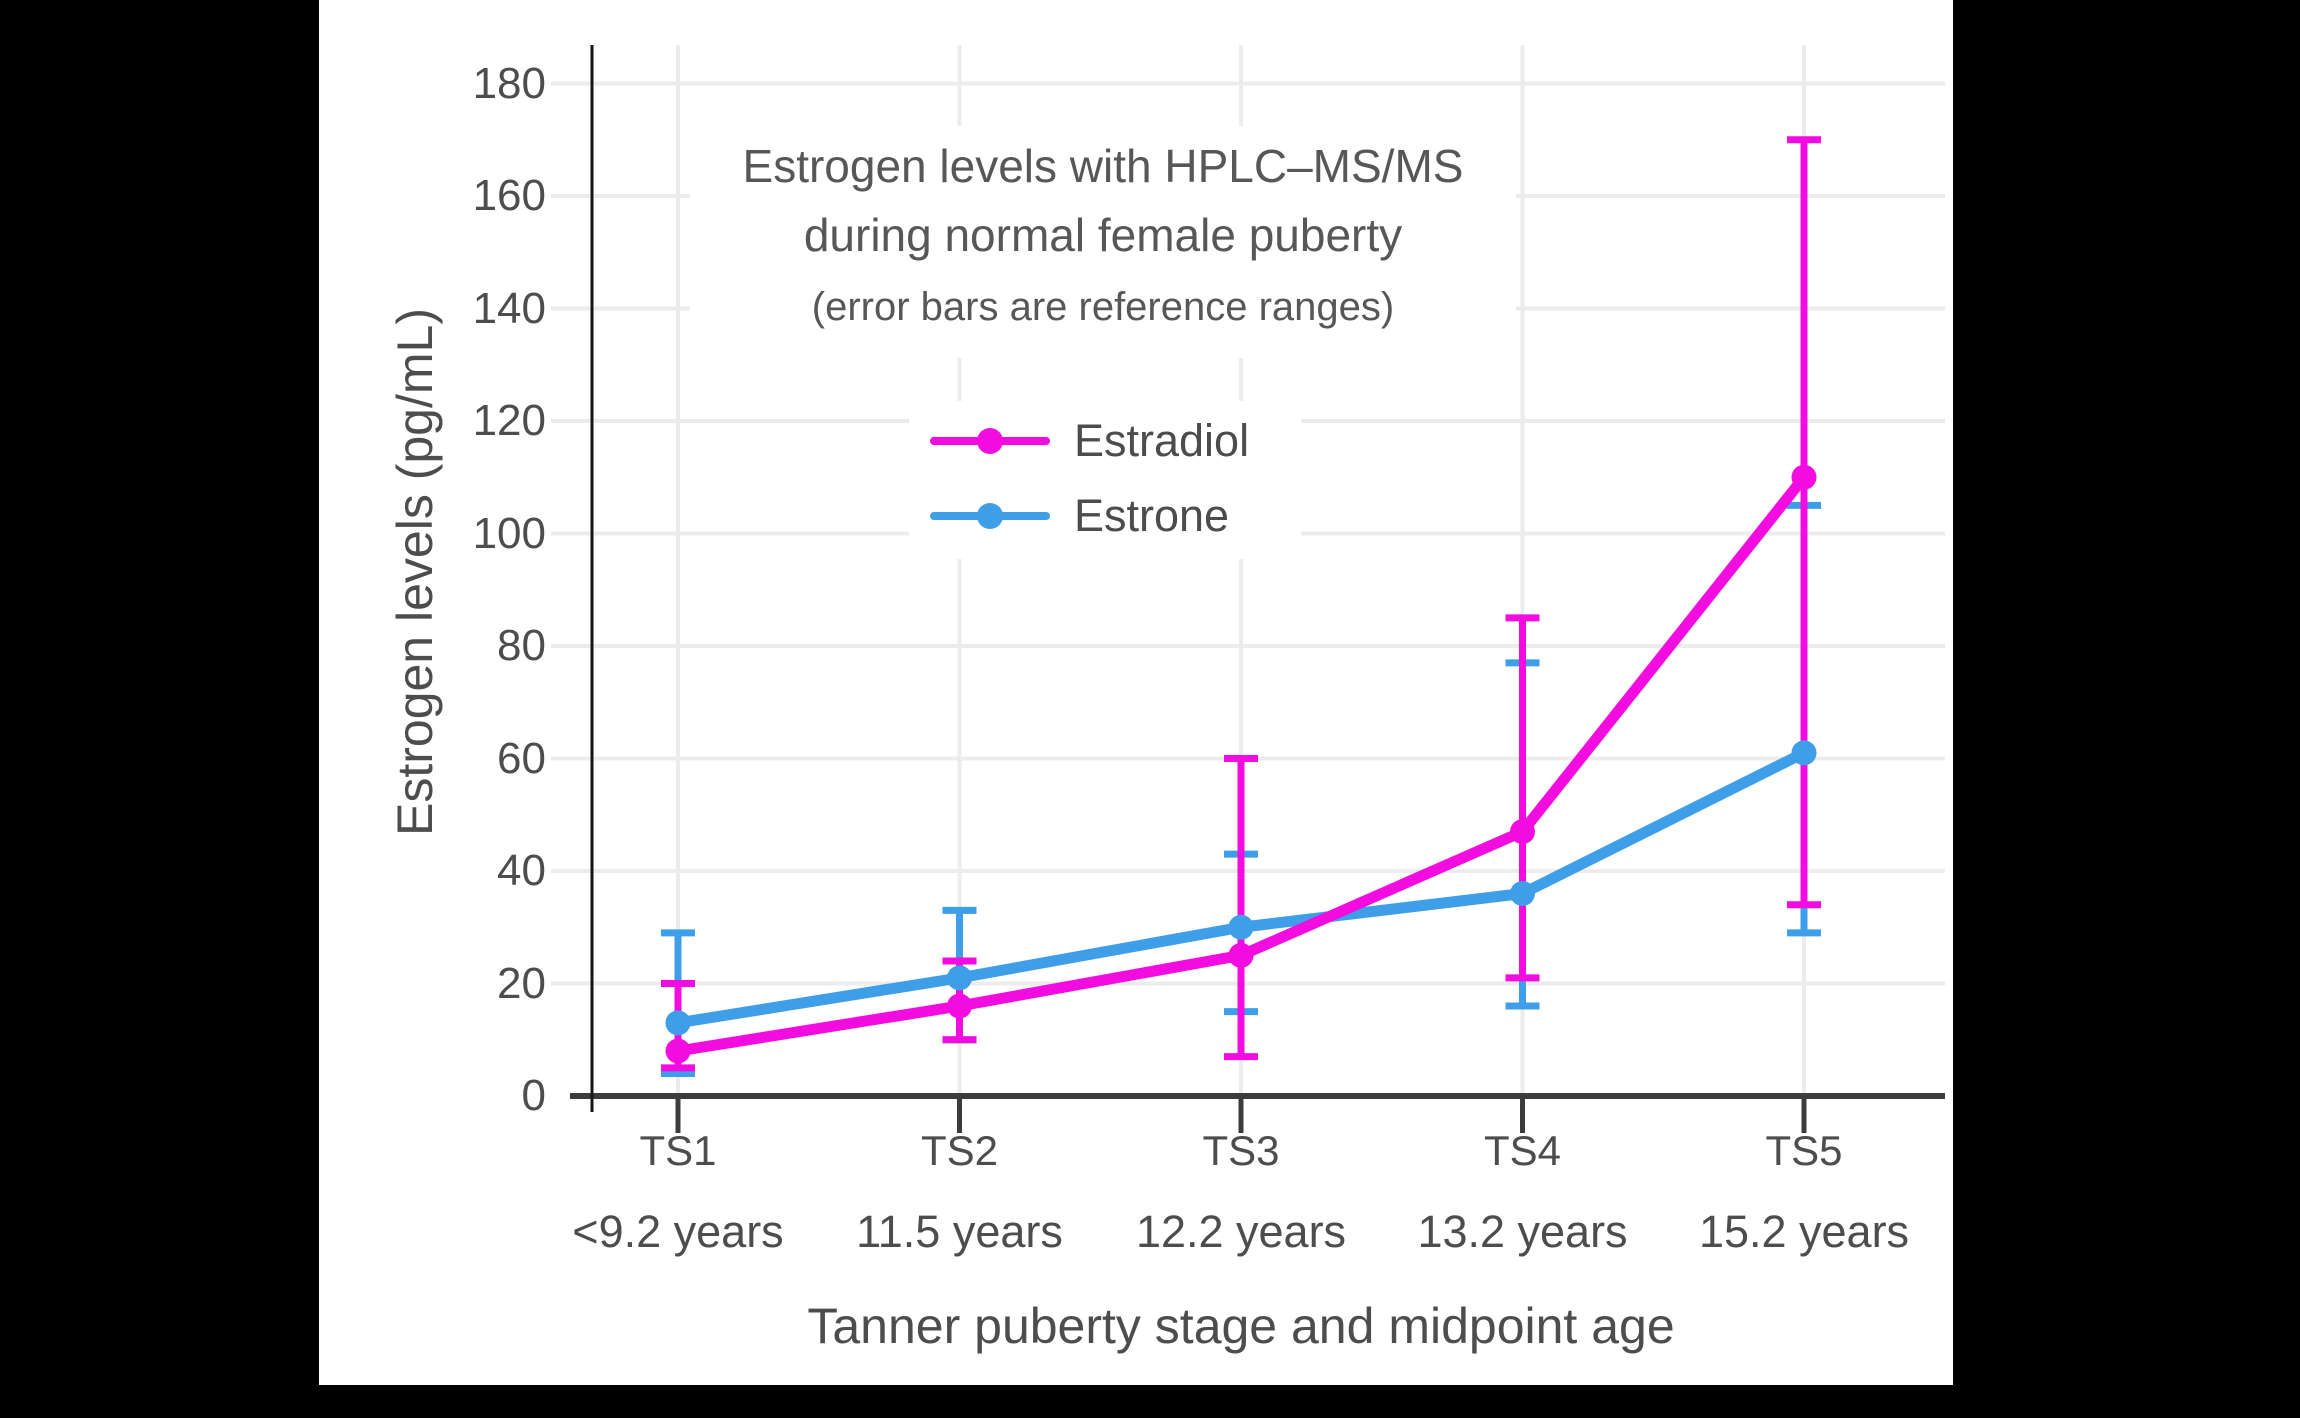  I want to click on estradiol-line-marker-swatch, so click(990, 441).